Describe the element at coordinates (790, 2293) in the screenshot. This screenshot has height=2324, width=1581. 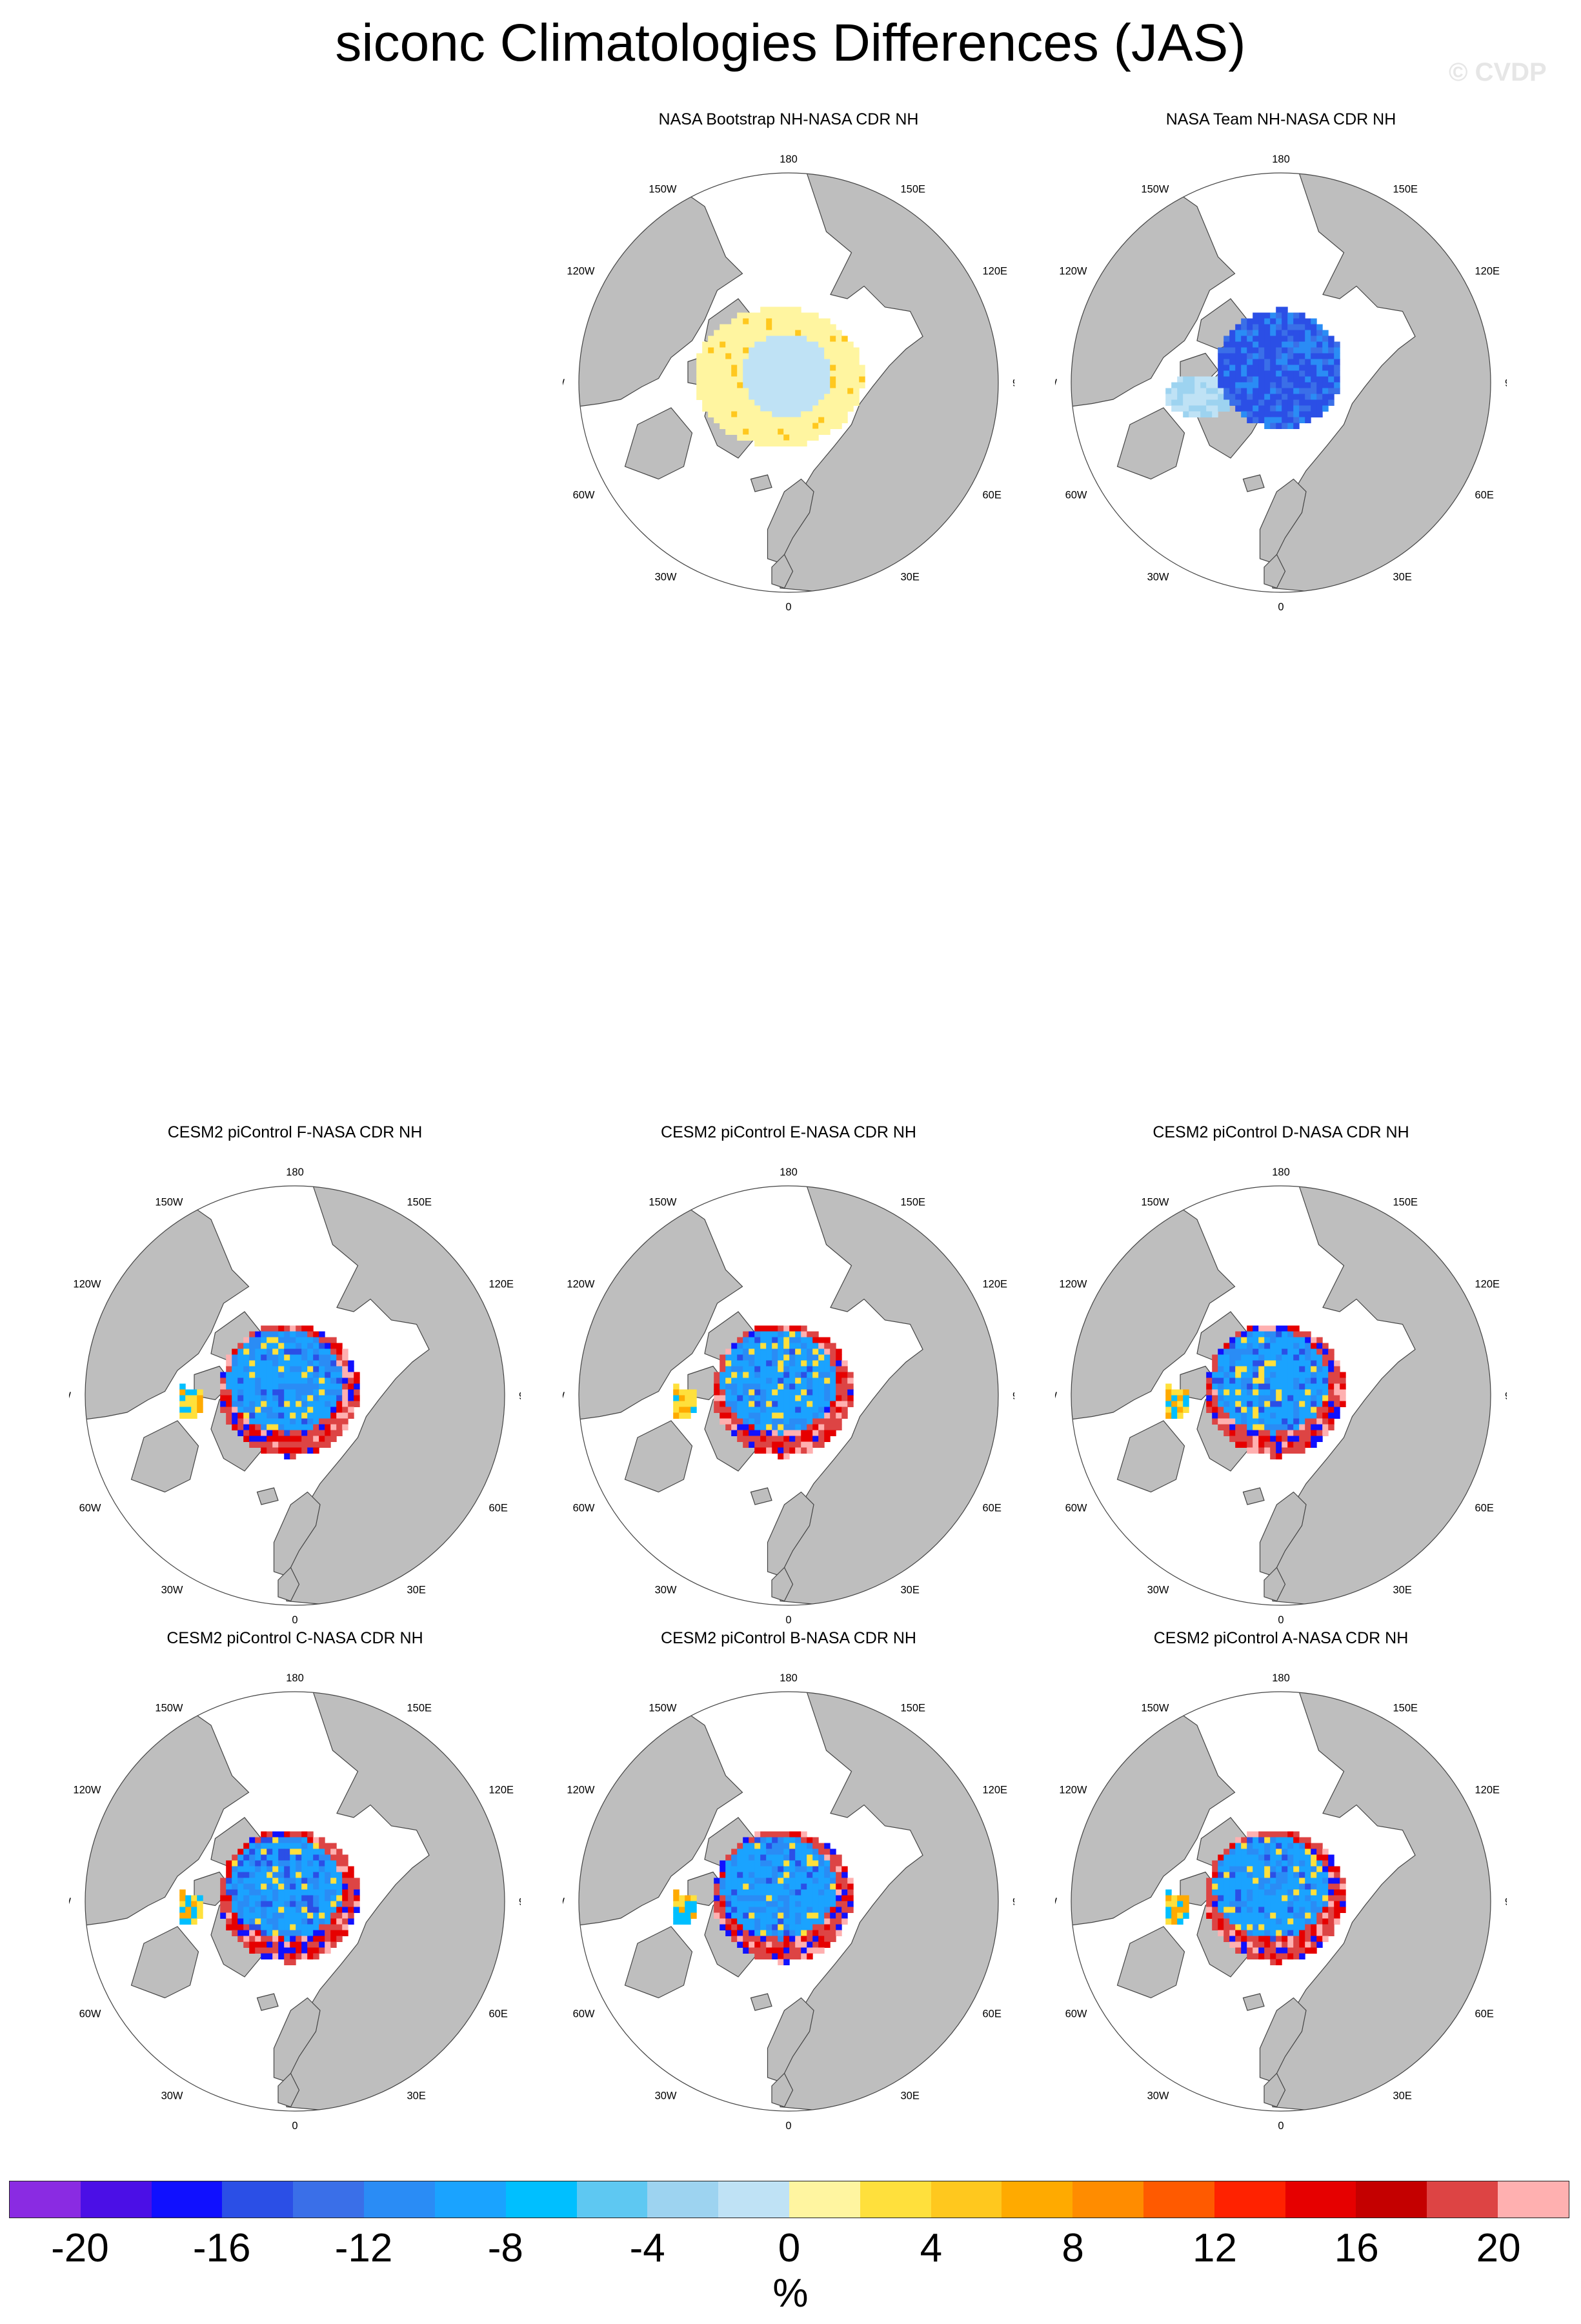
I see `colorbar-units: %` at that location.